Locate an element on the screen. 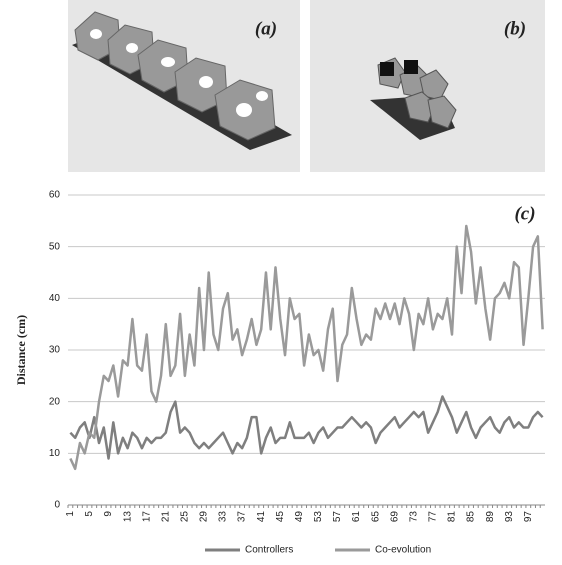  panel-label: (a) is located at coordinates (266, 28).